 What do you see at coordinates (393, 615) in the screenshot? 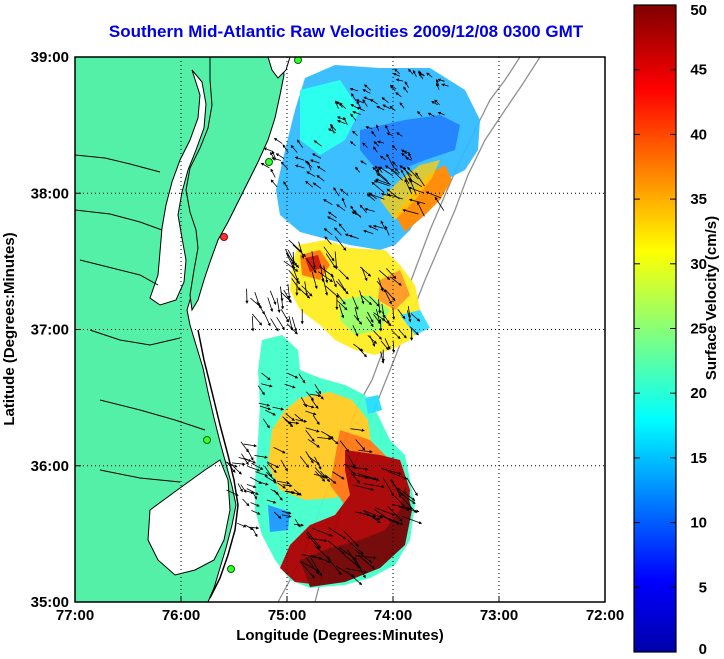
I see `x-tick-label: 74:00` at bounding box center [393, 615].